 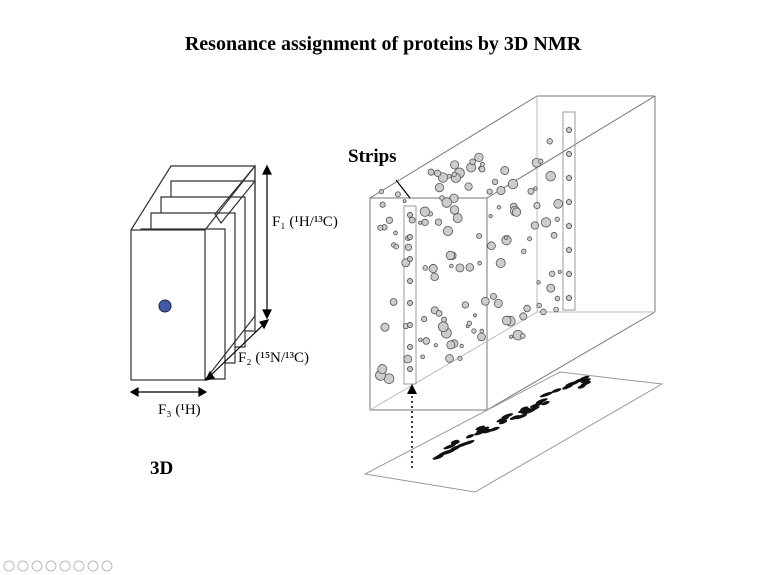 What do you see at coordinates (273, 358) in the screenshot?
I see `f2-label: F₂ (¹⁵N/¹³C)` at bounding box center [273, 358].